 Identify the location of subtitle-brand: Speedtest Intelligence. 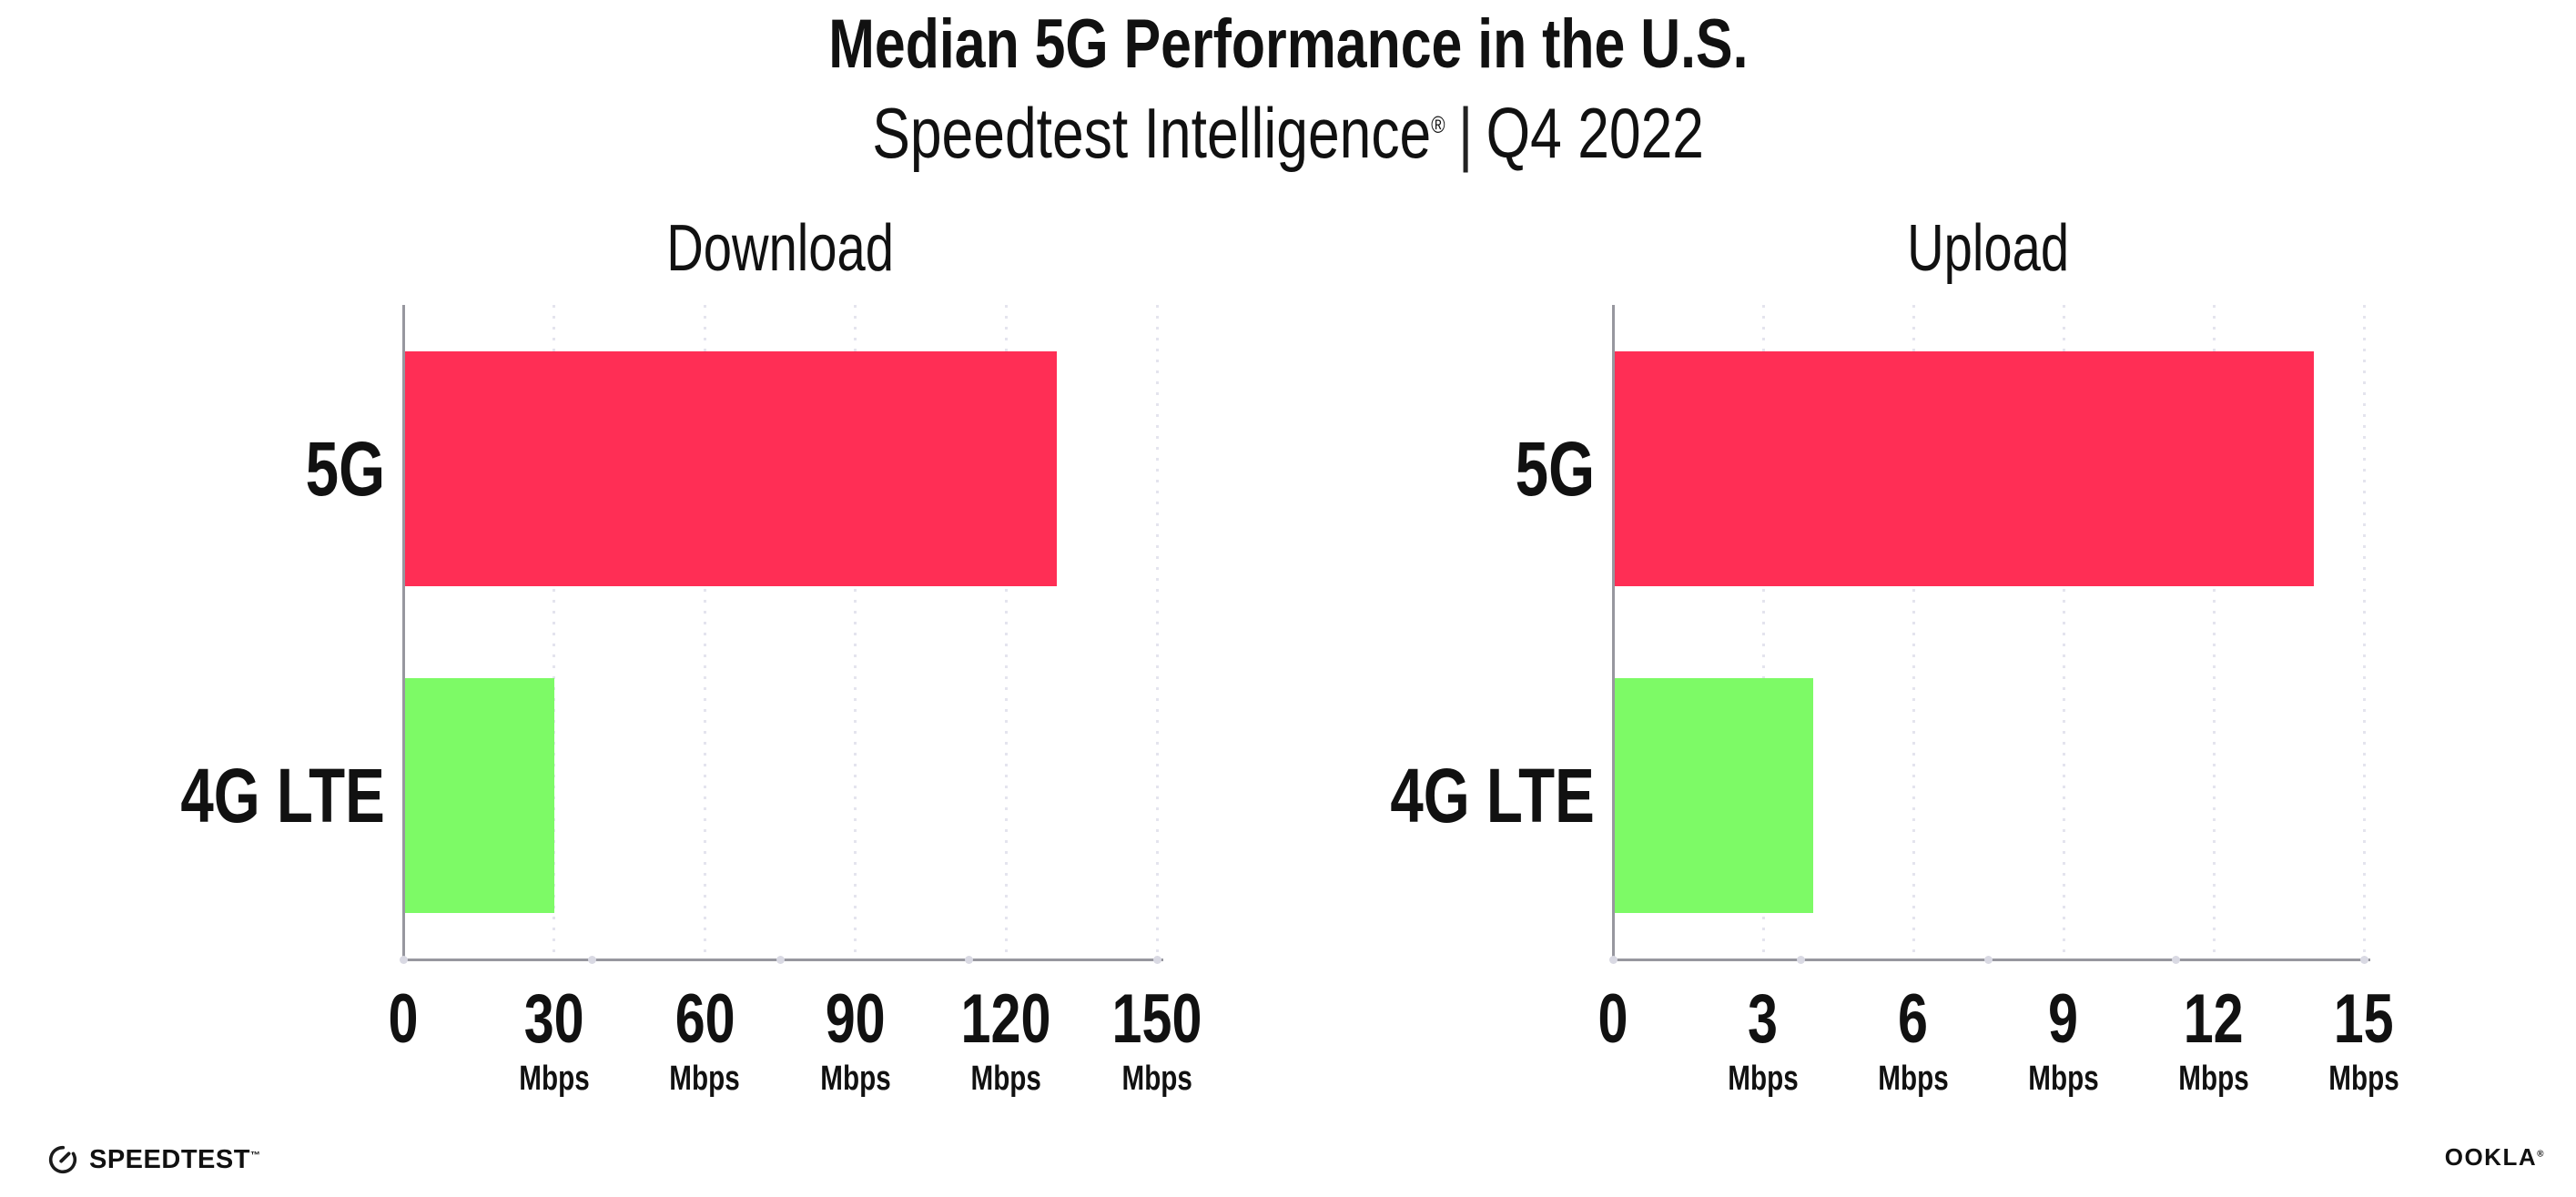
(1152, 133).